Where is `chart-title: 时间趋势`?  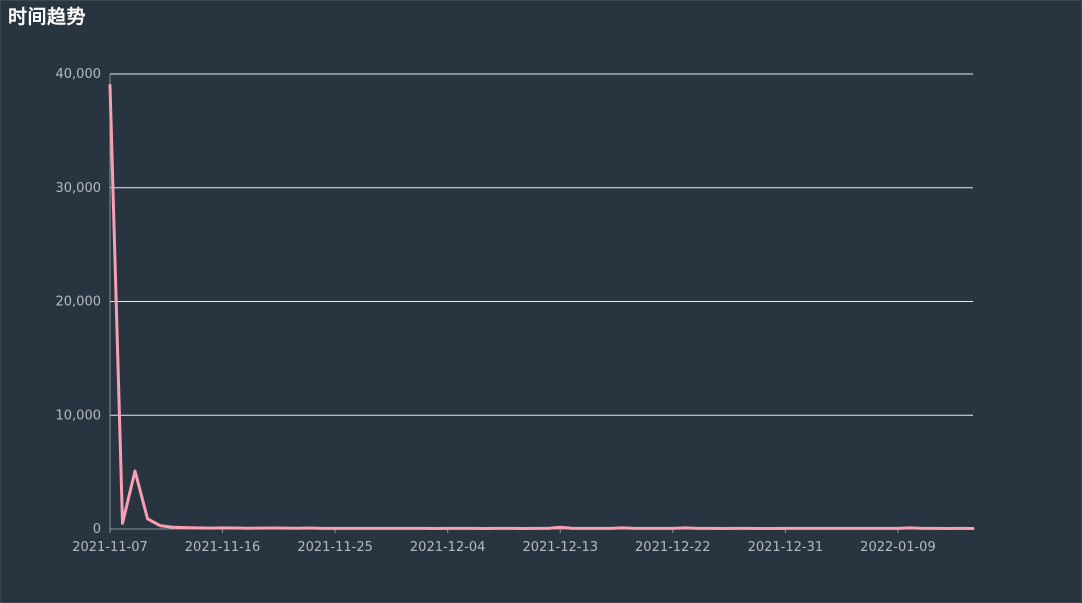
chart-title: 时间趋势 is located at coordinates (47, 17).